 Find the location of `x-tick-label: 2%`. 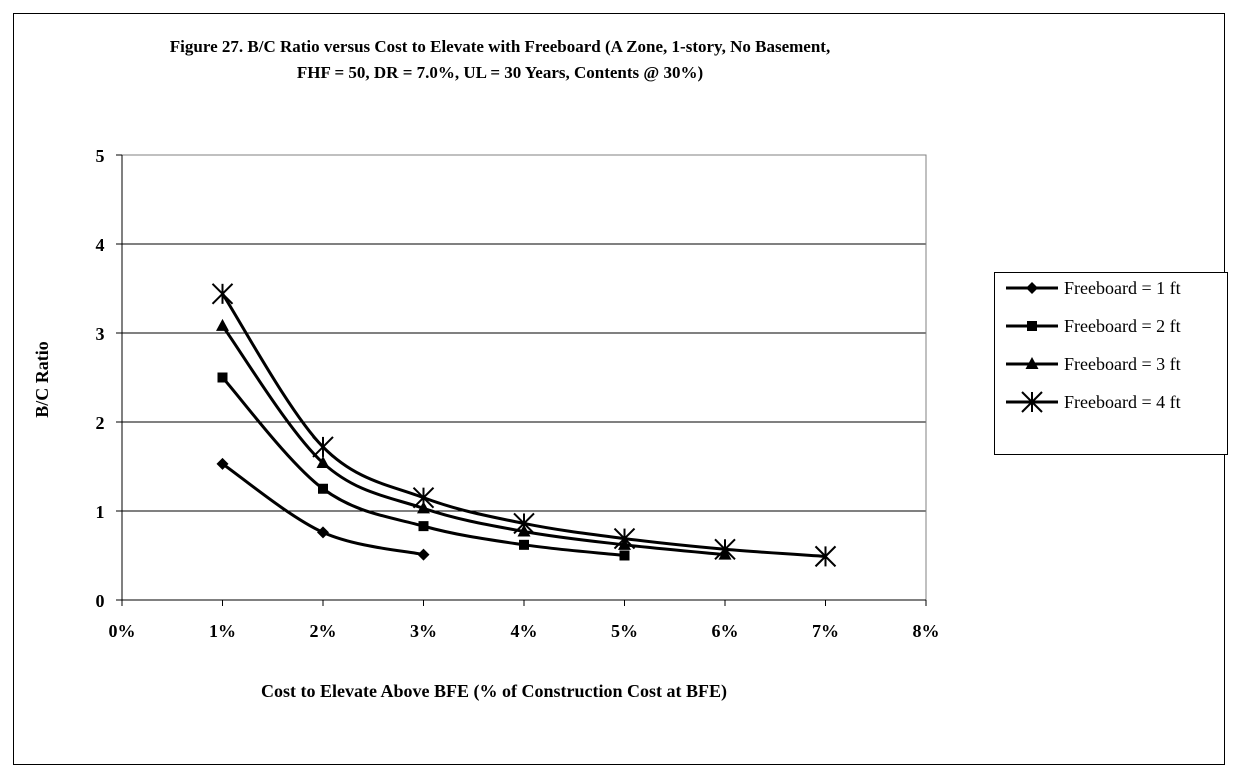

x-tick-label: 2% is located at coordinates (323, 631).